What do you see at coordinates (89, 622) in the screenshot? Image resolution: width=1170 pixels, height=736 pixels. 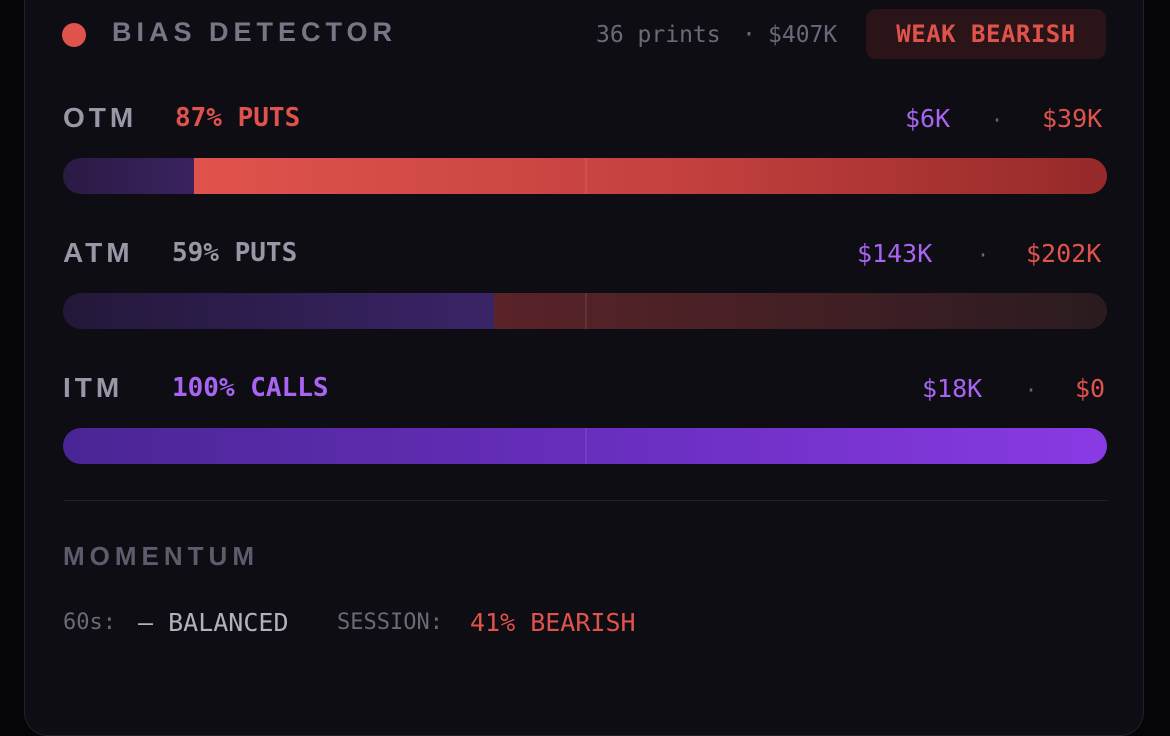 I see `momentum-window-label: 60s:` at bounding box center [89, 622].